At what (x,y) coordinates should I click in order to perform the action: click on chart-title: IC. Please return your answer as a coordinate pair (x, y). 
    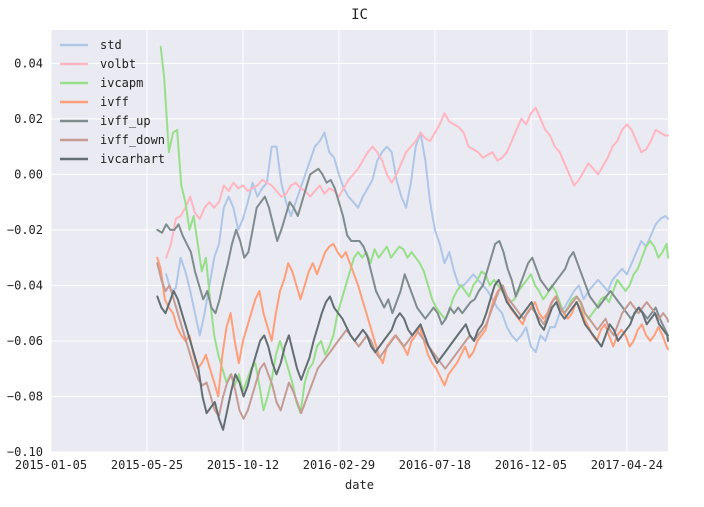
    Looking at the image, I should click on (359, 15).